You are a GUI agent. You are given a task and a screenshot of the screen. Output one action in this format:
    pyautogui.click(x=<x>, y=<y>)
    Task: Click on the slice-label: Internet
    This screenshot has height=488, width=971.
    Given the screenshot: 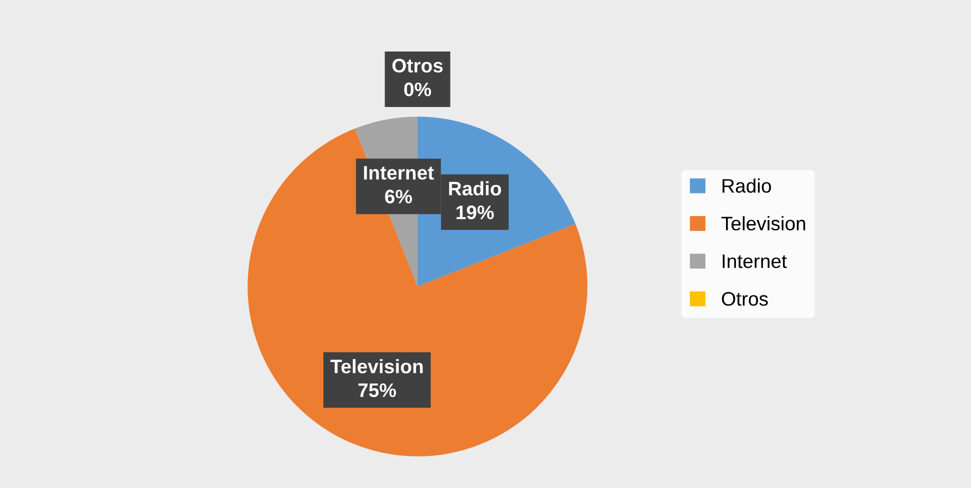 What is the action you would take?
    pyautogui.click(x=399, y=173)
    